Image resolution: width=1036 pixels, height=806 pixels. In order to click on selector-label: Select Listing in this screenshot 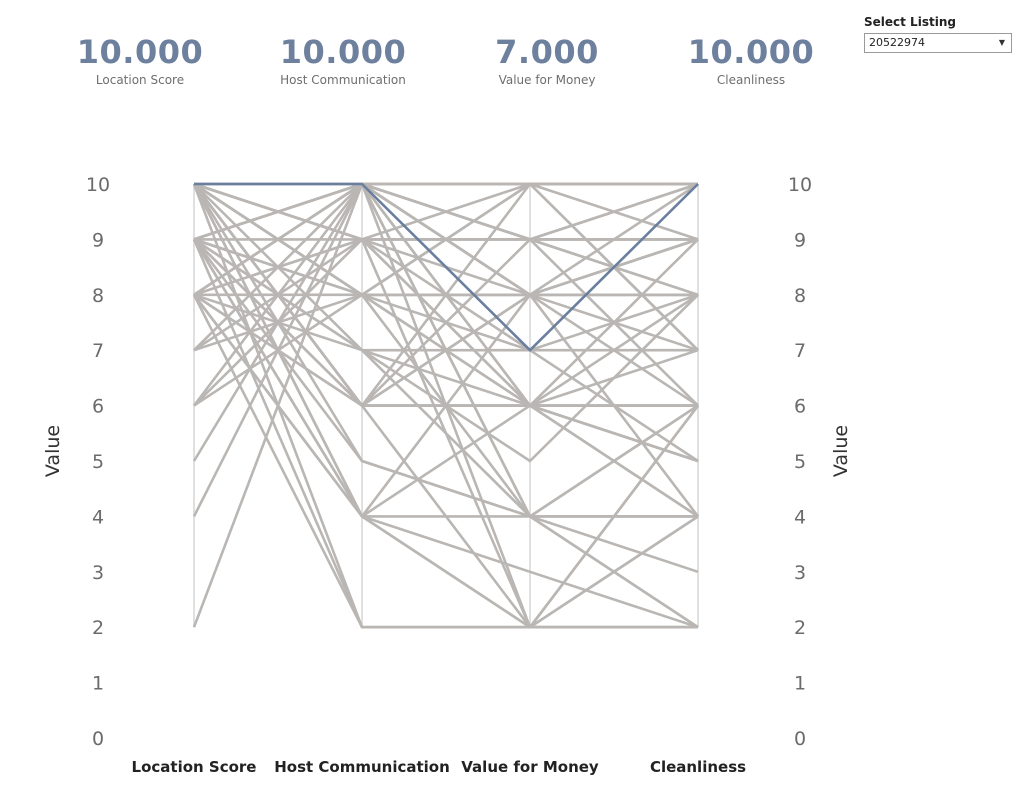, I will do `click(910, 22)`.